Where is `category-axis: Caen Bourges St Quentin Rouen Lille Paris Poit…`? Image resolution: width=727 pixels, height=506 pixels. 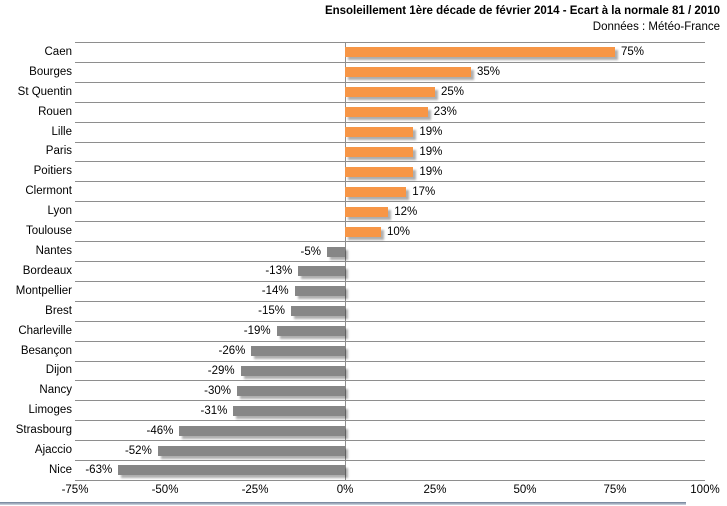 category-axis: Caen Bourges St Quentin Rouen Lille Paris Poit… is located at coordinates (36, 261).